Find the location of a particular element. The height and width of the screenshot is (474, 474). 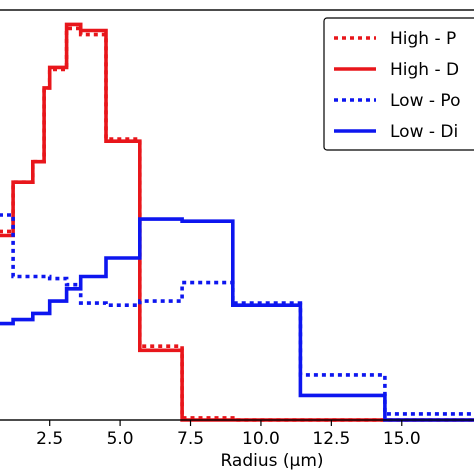

x-axis-ticks: 2.5 5.0 7.5 10.0 12.5 15.0 is located at coordinates (228, 434).